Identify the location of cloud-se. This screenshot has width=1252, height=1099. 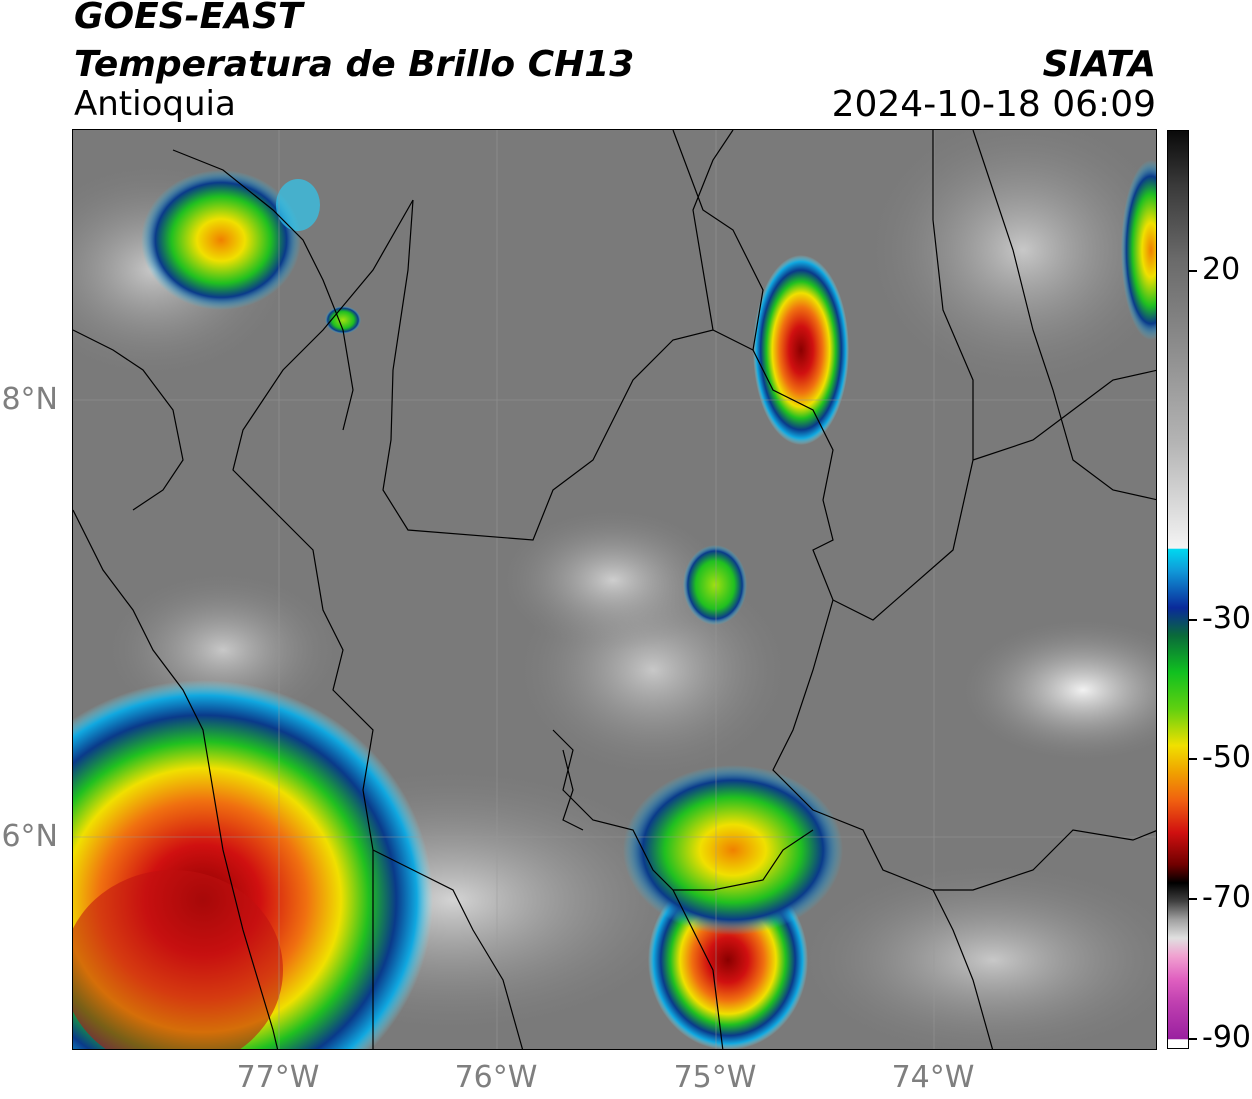
(974, 954).